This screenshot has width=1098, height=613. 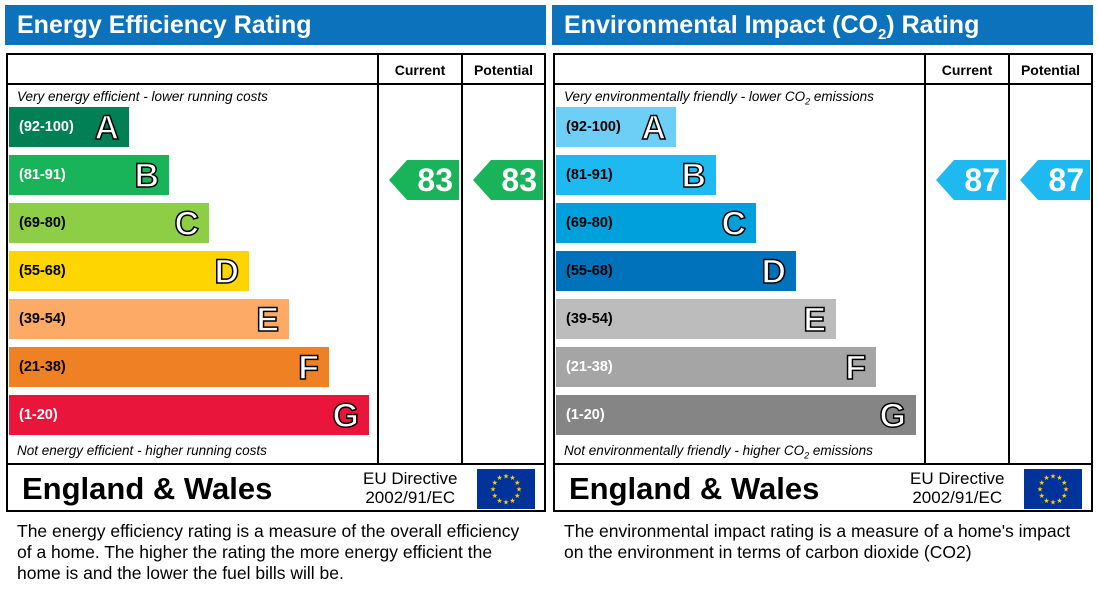 What do you see at coordinates (149, 319) in the screenshot?
I see `bar-E: (39-54) E` at bounding box center [149, 319].